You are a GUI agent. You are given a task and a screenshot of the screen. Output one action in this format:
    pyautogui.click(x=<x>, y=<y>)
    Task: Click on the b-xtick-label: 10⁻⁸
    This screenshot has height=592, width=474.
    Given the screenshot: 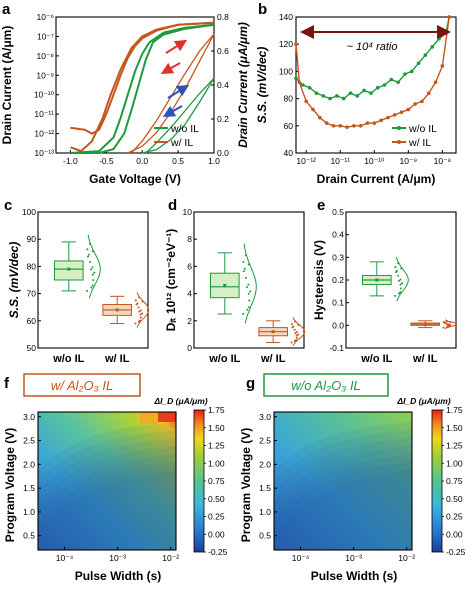 What is the action you would take?
    pyautogui.click(x=443, y=161)
    